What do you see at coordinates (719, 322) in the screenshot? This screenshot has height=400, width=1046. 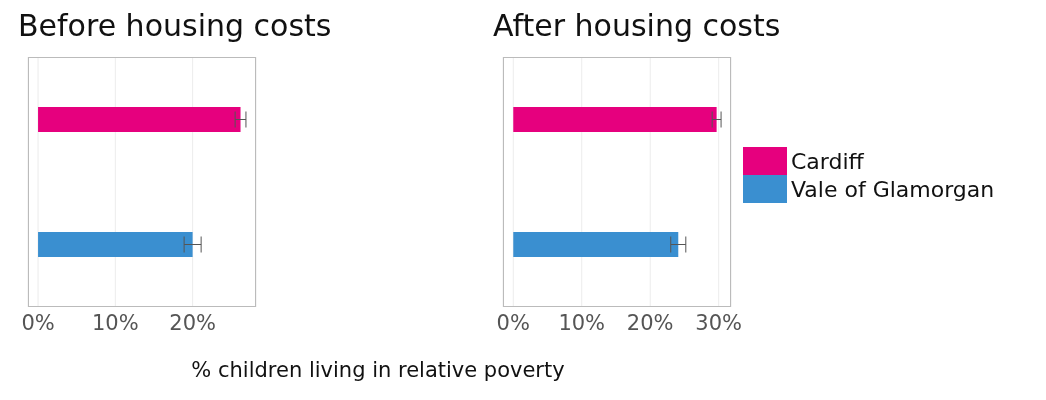 I see `x-tick-label: 30%` at bounding box center [719, 322].